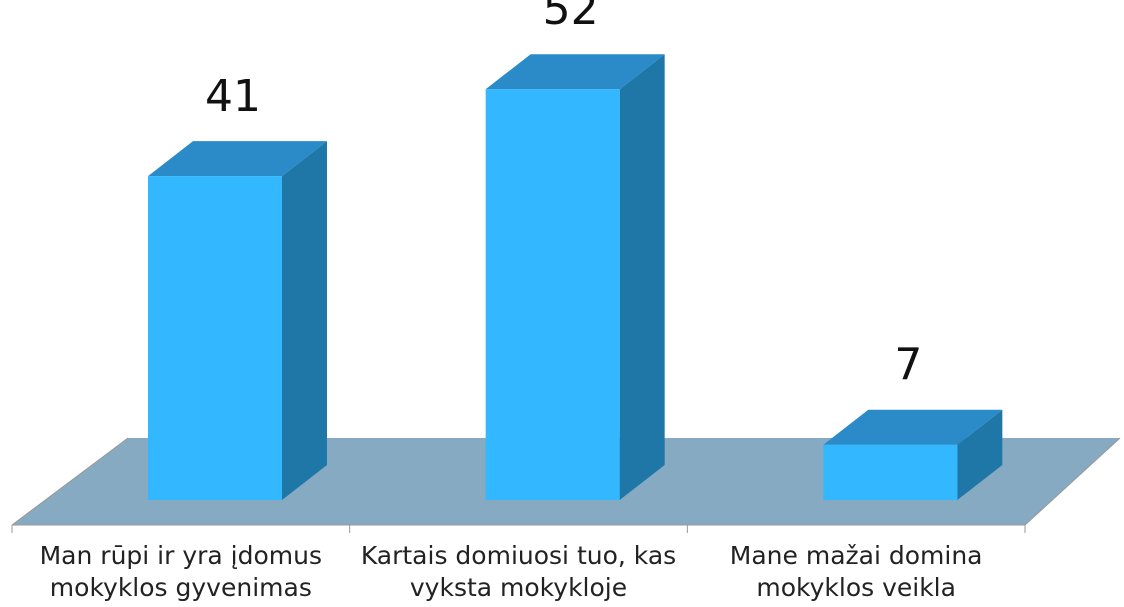  Describe the element at coordinates (908, 365) in the screenshot. I see `value-label: 7` at that location.